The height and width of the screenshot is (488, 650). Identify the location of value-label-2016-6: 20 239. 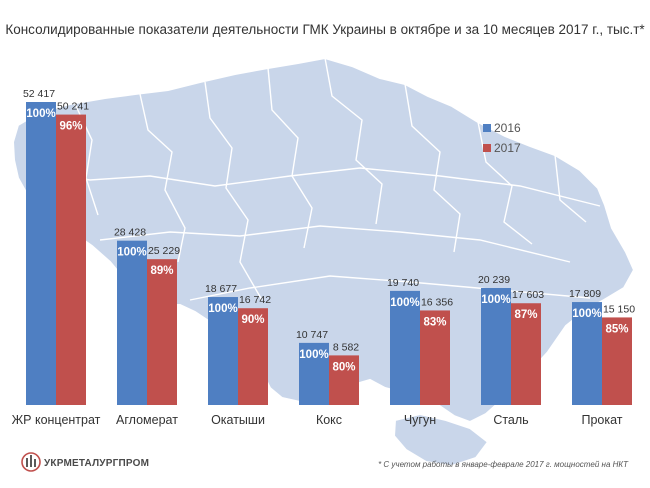
(494, 280).